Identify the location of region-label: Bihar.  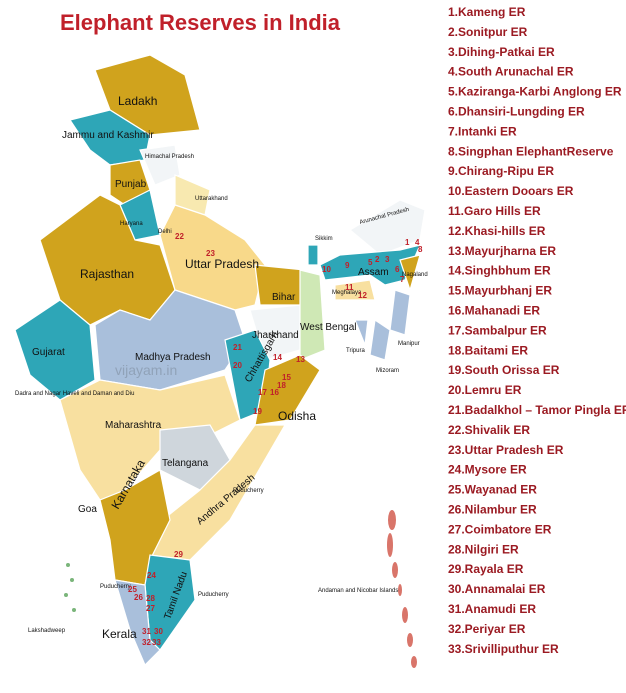
(284, 297).